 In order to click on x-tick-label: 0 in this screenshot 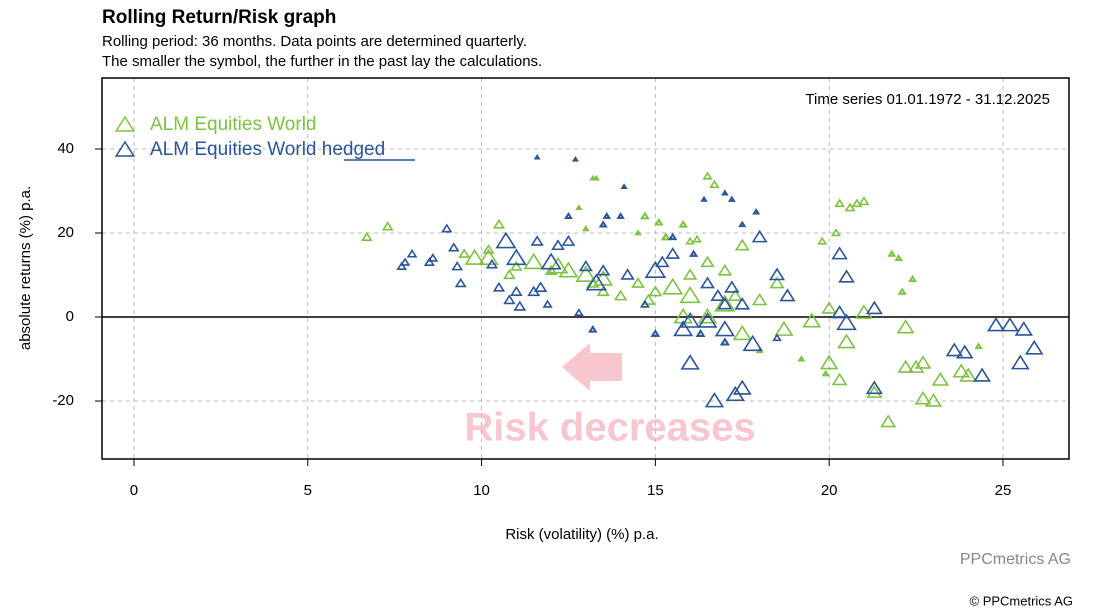, I will do `click(134, 490)`.